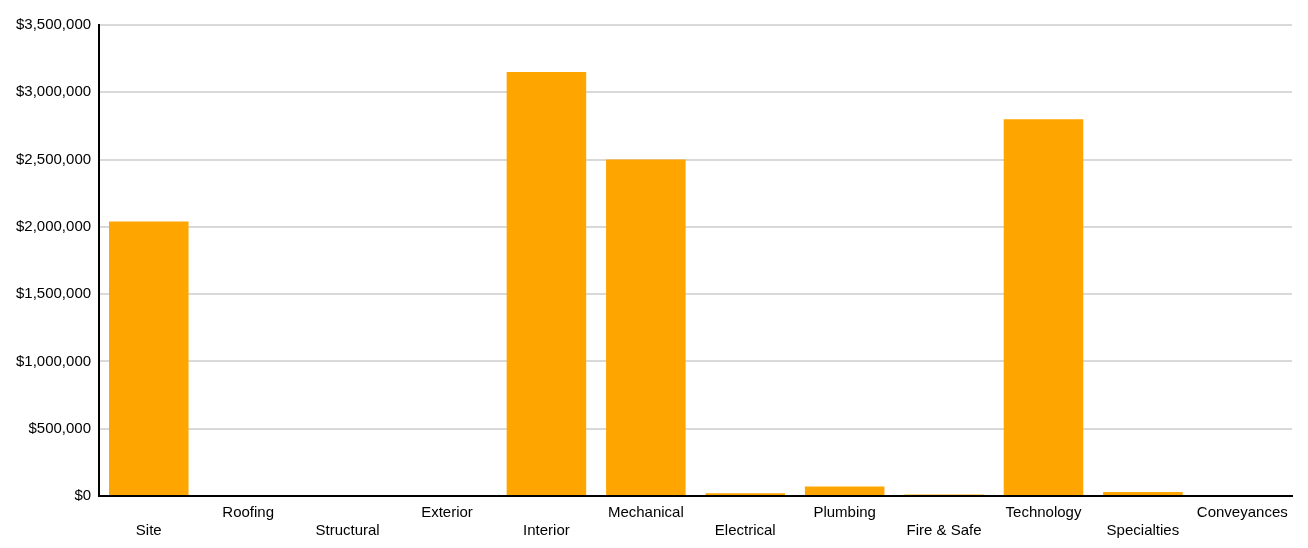 This screenshot has height=548, width=1308. What do you see at coordinates (546, 530) in the screenshot?
I see `x-tick-label: Interior` at bounding box center [546, 530].